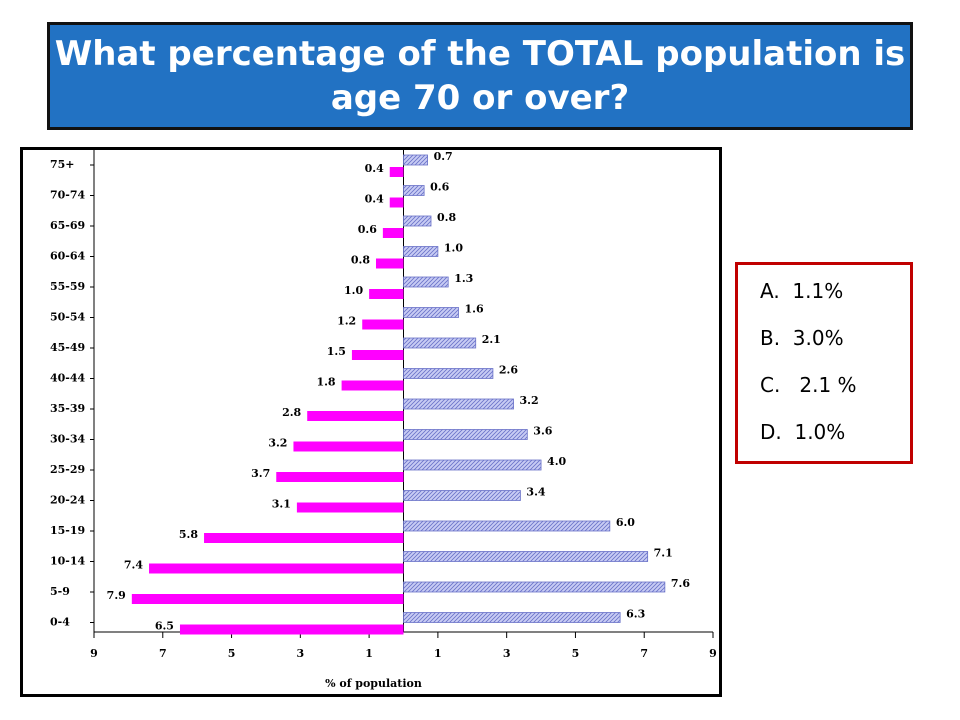 Image resolution: width=960 pixels, height=720 pixels. Describe the element at coordinates (60, 591) in the screenshot. I see `y-tick-label: 5-9` at that location.